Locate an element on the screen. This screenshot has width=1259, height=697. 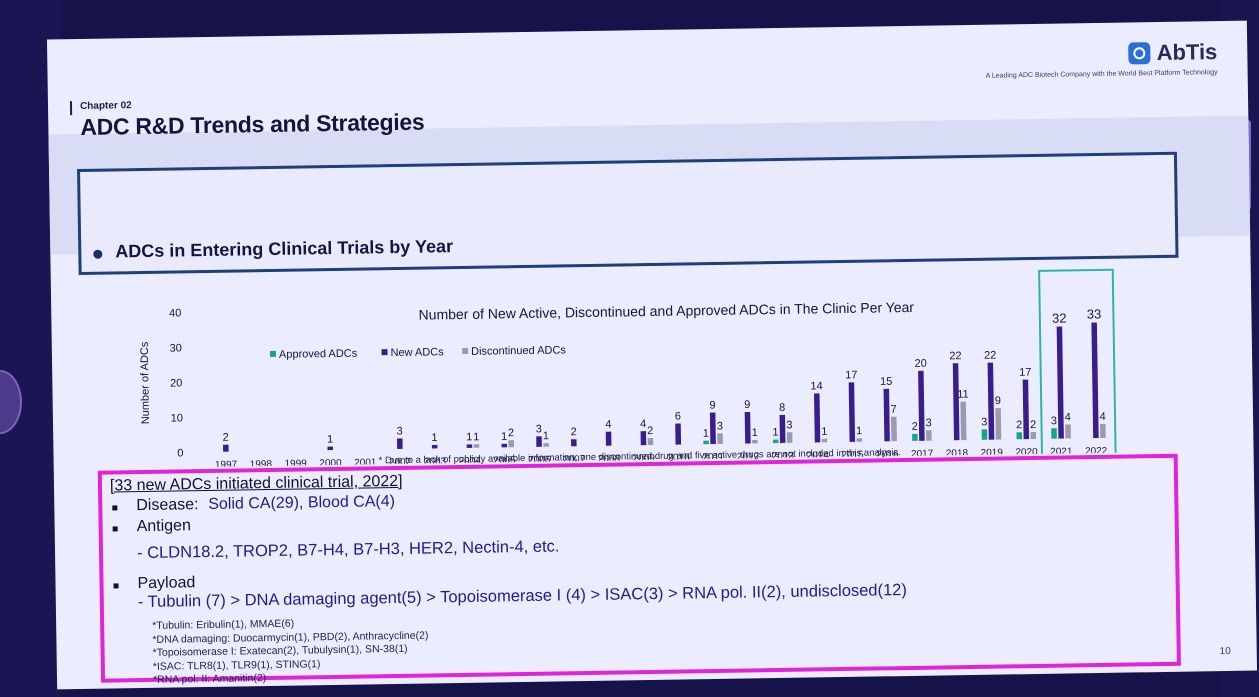
legend-swatch is located at coordinates (384, 352).